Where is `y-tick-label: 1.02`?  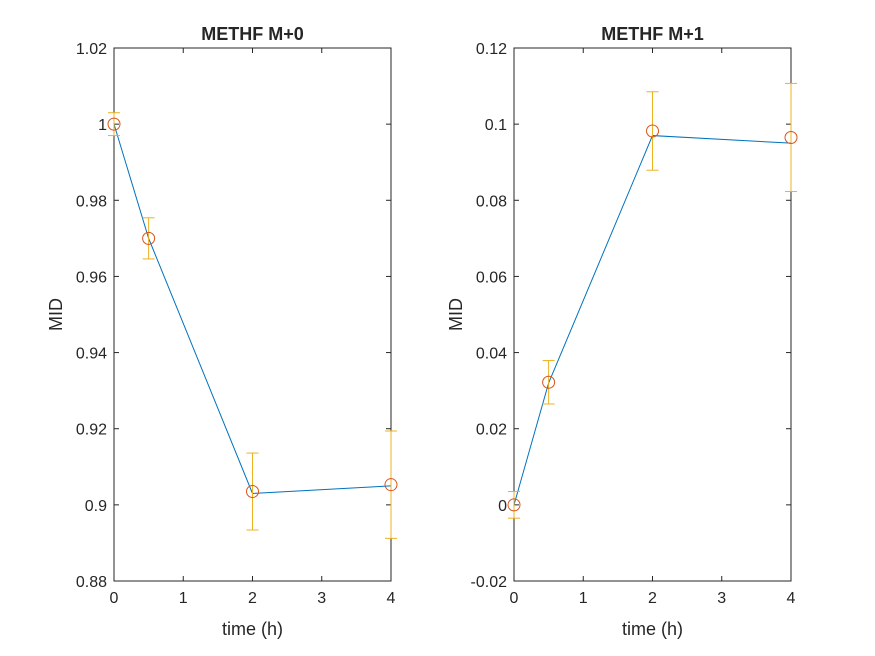
y-tick-label: 1.02 is located at coordinates (91, 49).